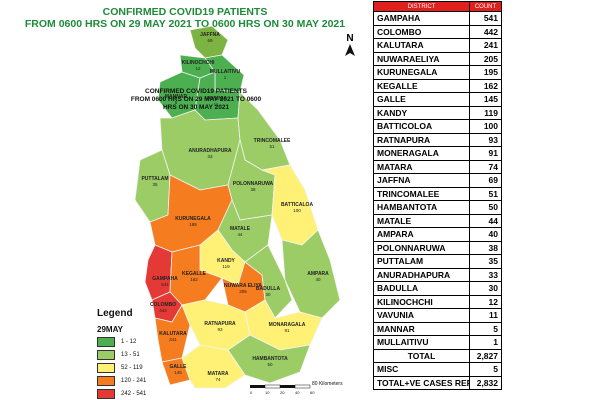  I want to click on district-label-galle: GALLE, so click(179, 367).